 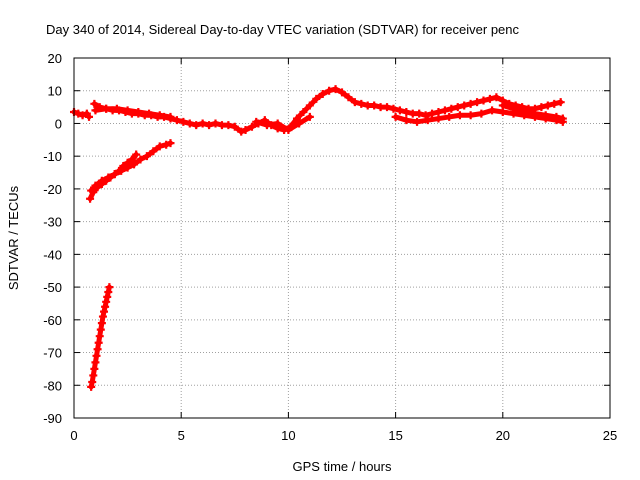 What do you see at coordinates (131, 167) in the screenshot?
I see `series-sat-track-h` at bounding box center [131, 167].